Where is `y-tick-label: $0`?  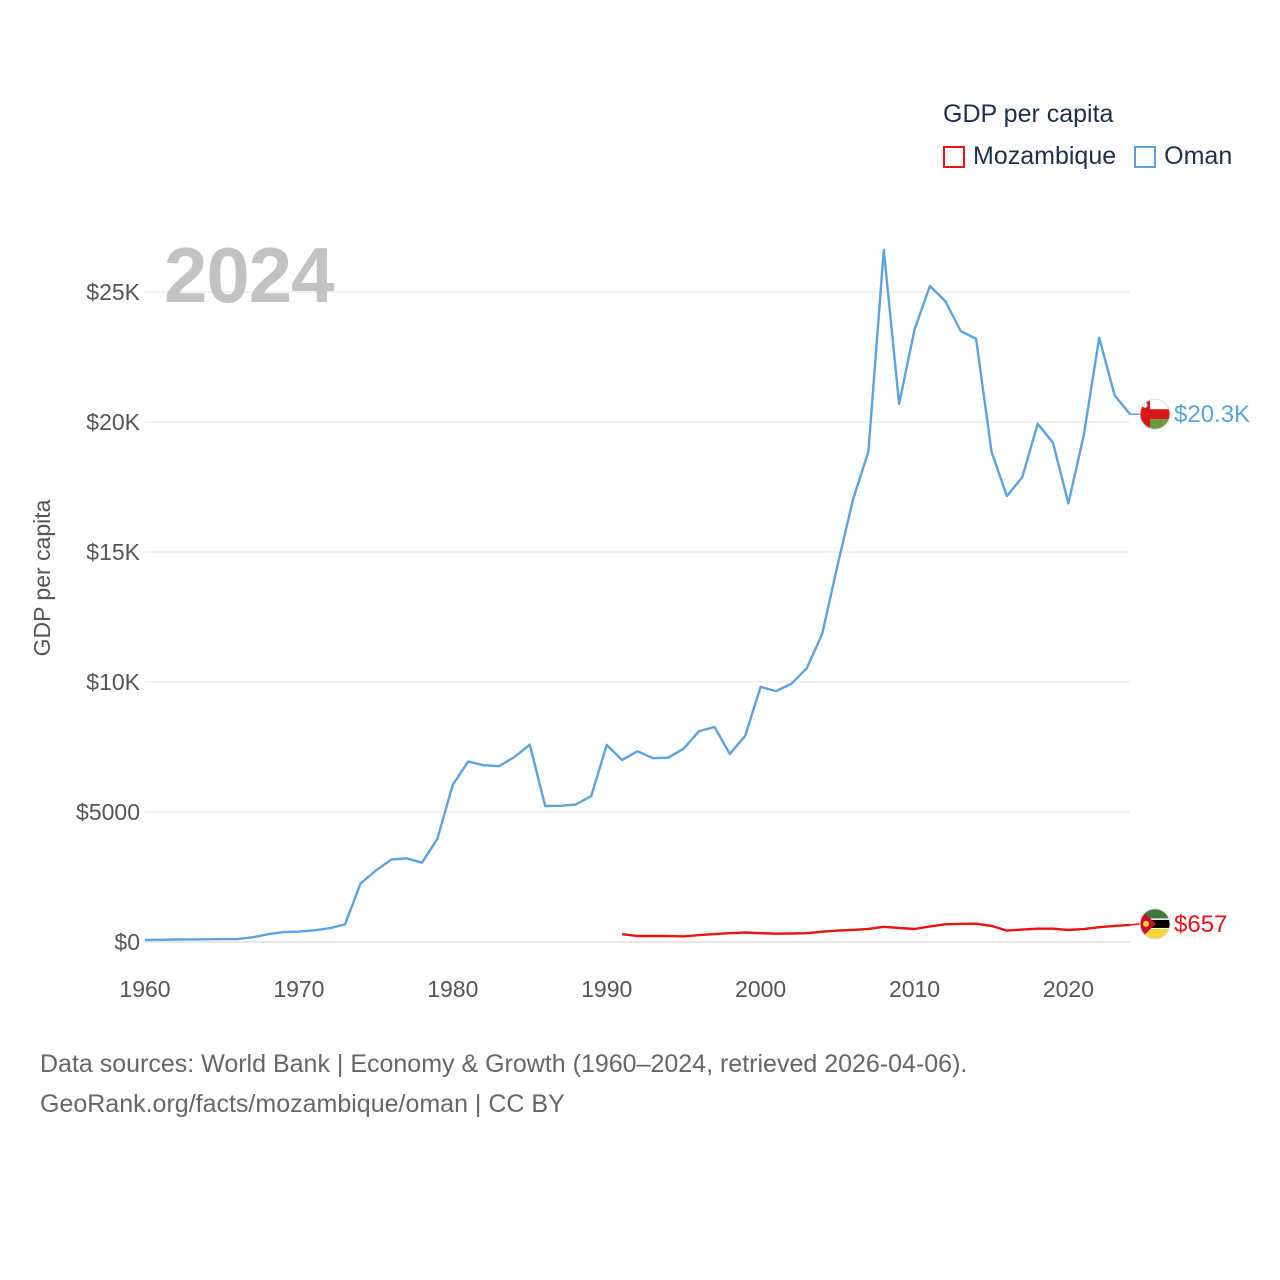
y-tick-label: $0 is located at coordinates (127, 942).